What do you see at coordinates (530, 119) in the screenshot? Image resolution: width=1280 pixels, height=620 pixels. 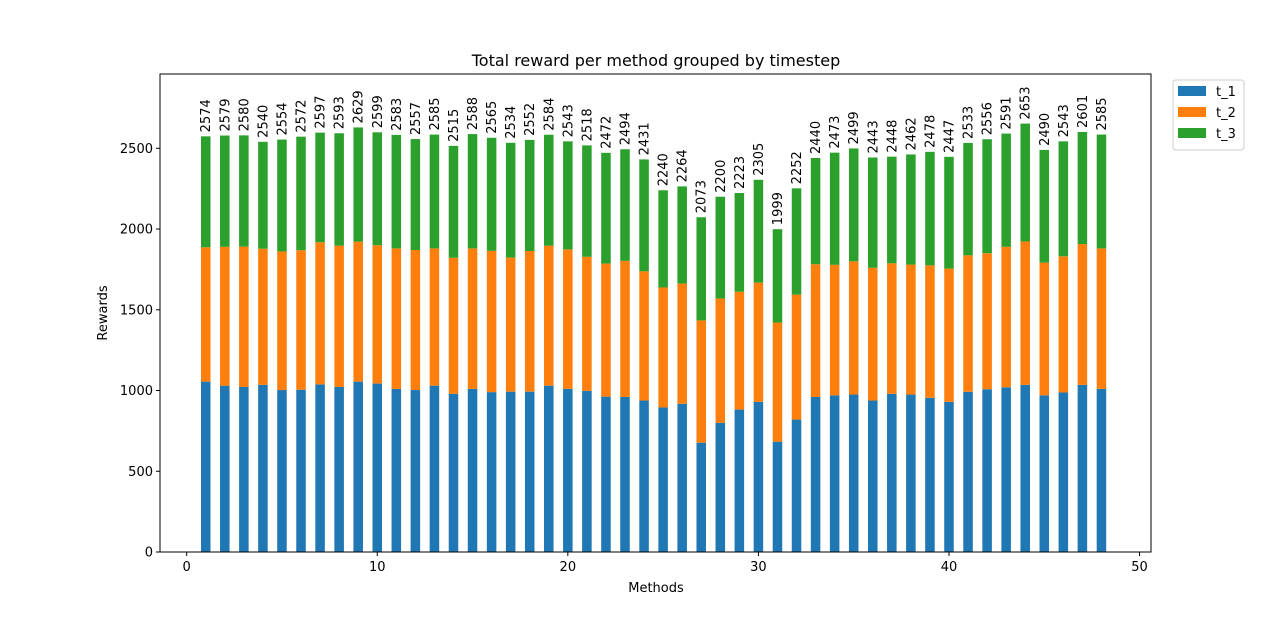 I see `total-label-18: 2552` at bounding box center [530, 119].